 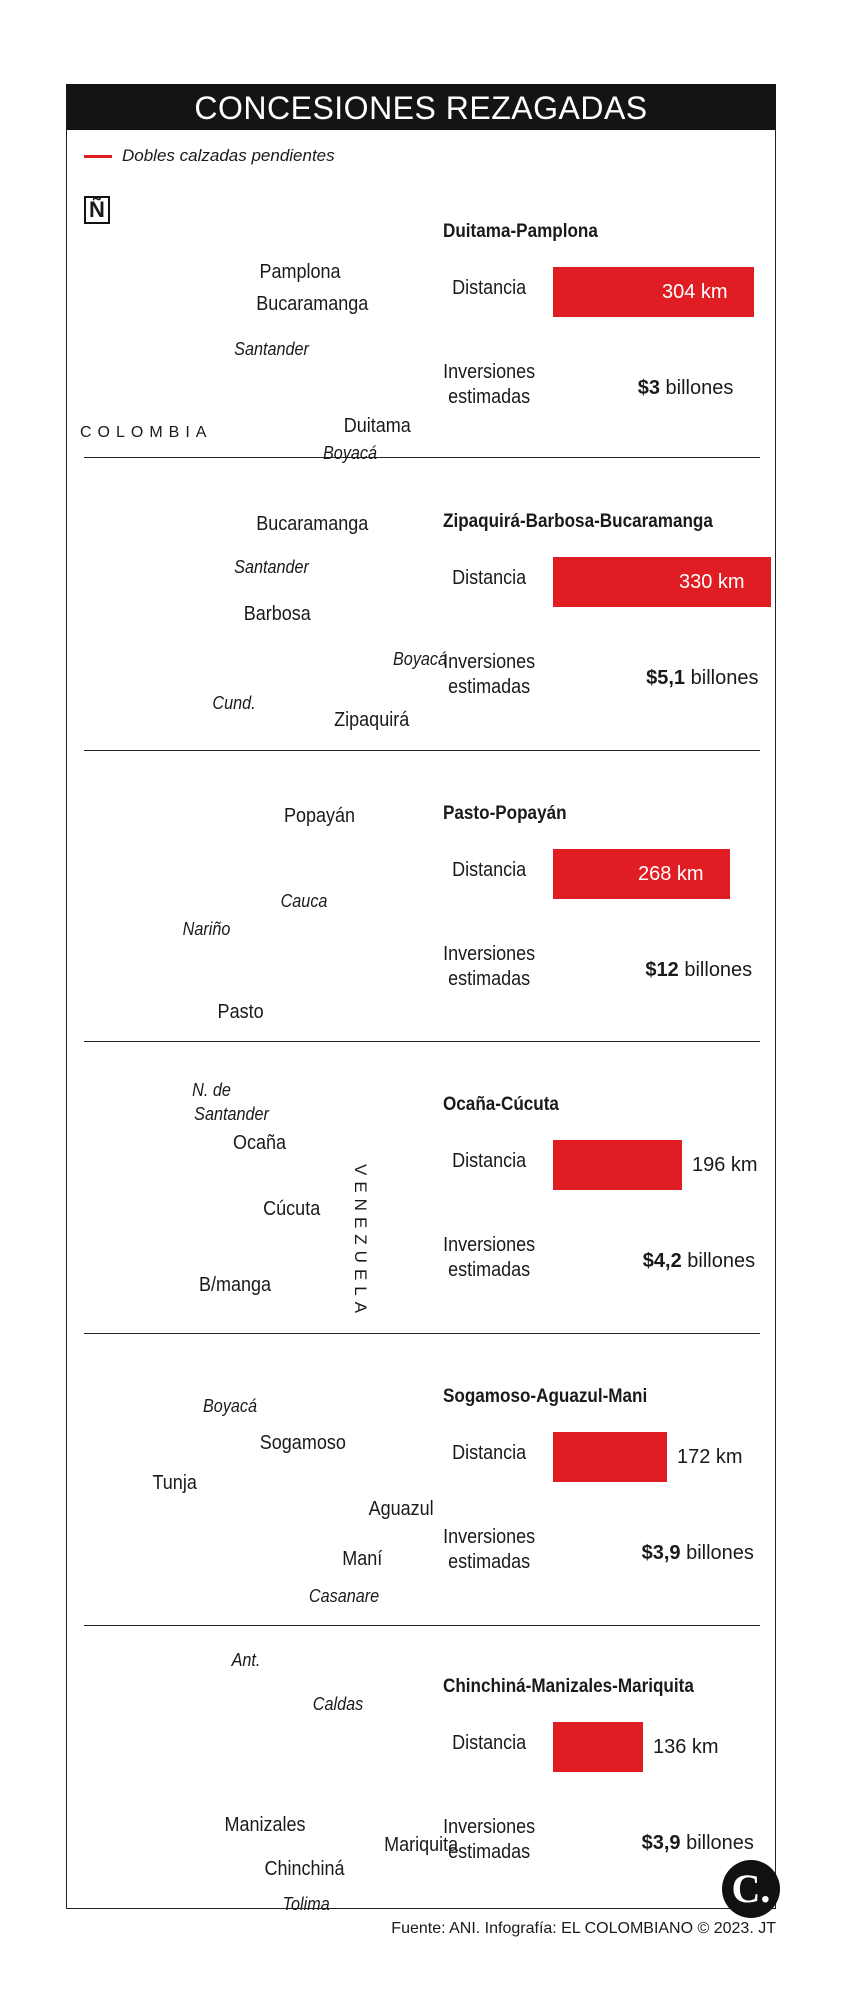 What do you see at coordinates (712, 582) in the screenshot?
I see `distance-value: 330 km` at bounding box center [712, 582].